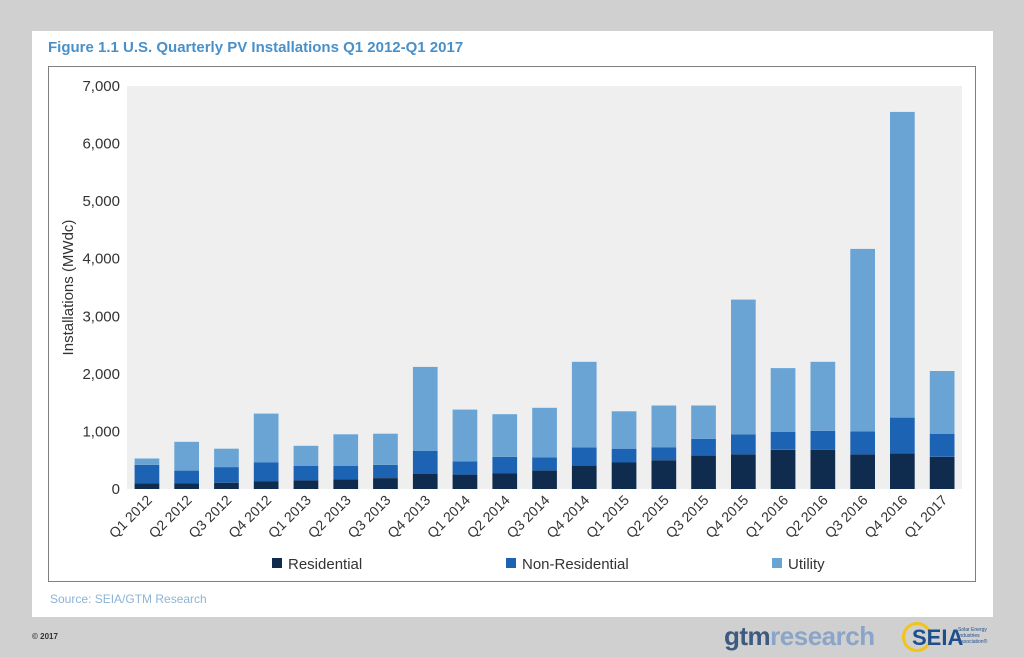 This screenshot has width=1024, height=657. I want to click on bar-utility-q2-2016, so click(823, 396).